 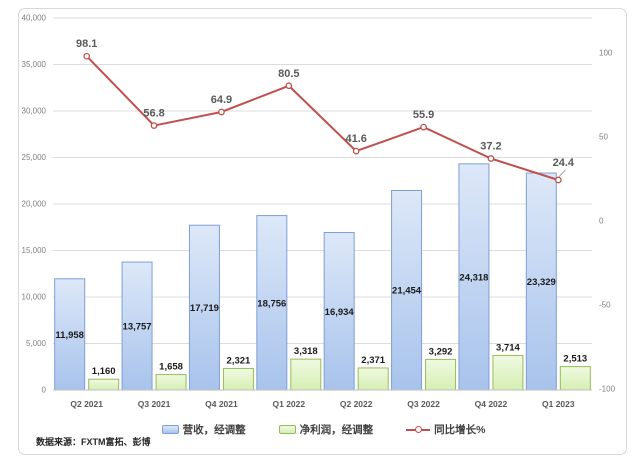 What do you see at coordinates (153, 114) in the screenshot?
I see `growth-label: 56.8` at bounding box center [153, 114].